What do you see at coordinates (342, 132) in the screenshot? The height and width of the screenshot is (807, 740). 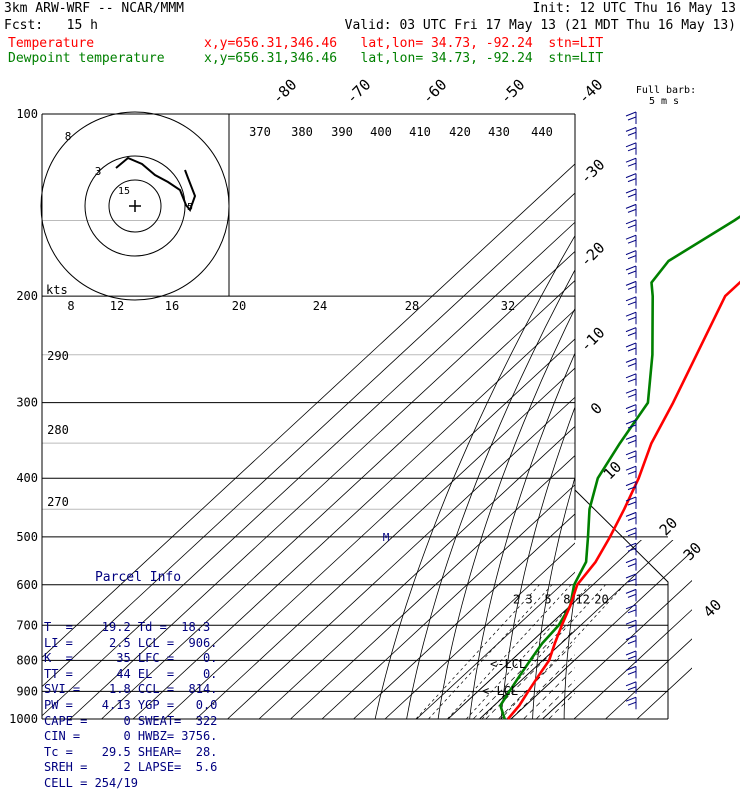 I see `theta-label: 390` at bounding box center [342, 132].